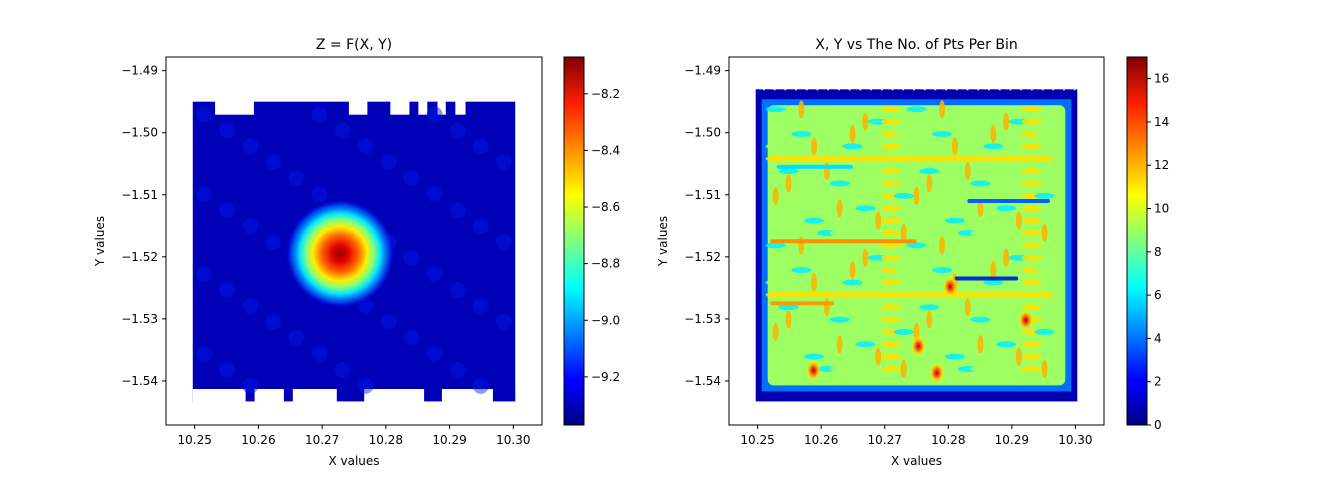 The height and width of the screenshot is (478, 1330). Describe the element at coordinates (194, 440) in the screenshot. I see `x-tick-label: 10.25` at that location.